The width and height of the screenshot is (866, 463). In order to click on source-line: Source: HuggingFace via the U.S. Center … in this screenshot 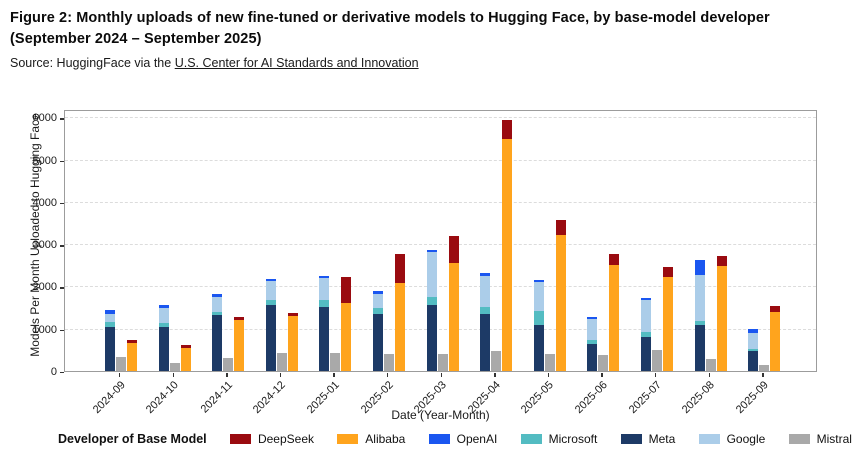, I will do `click(433, 63)`.